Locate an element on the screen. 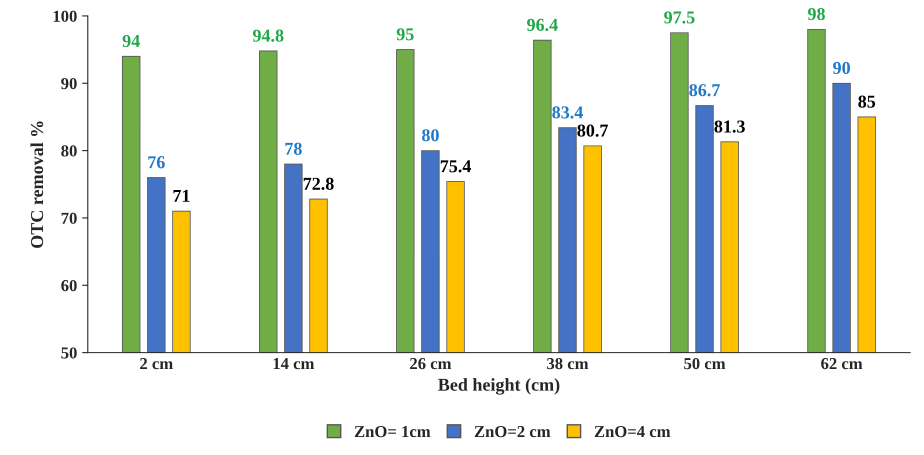  y-tick-label: 90 is located at coordinates (69, 84).